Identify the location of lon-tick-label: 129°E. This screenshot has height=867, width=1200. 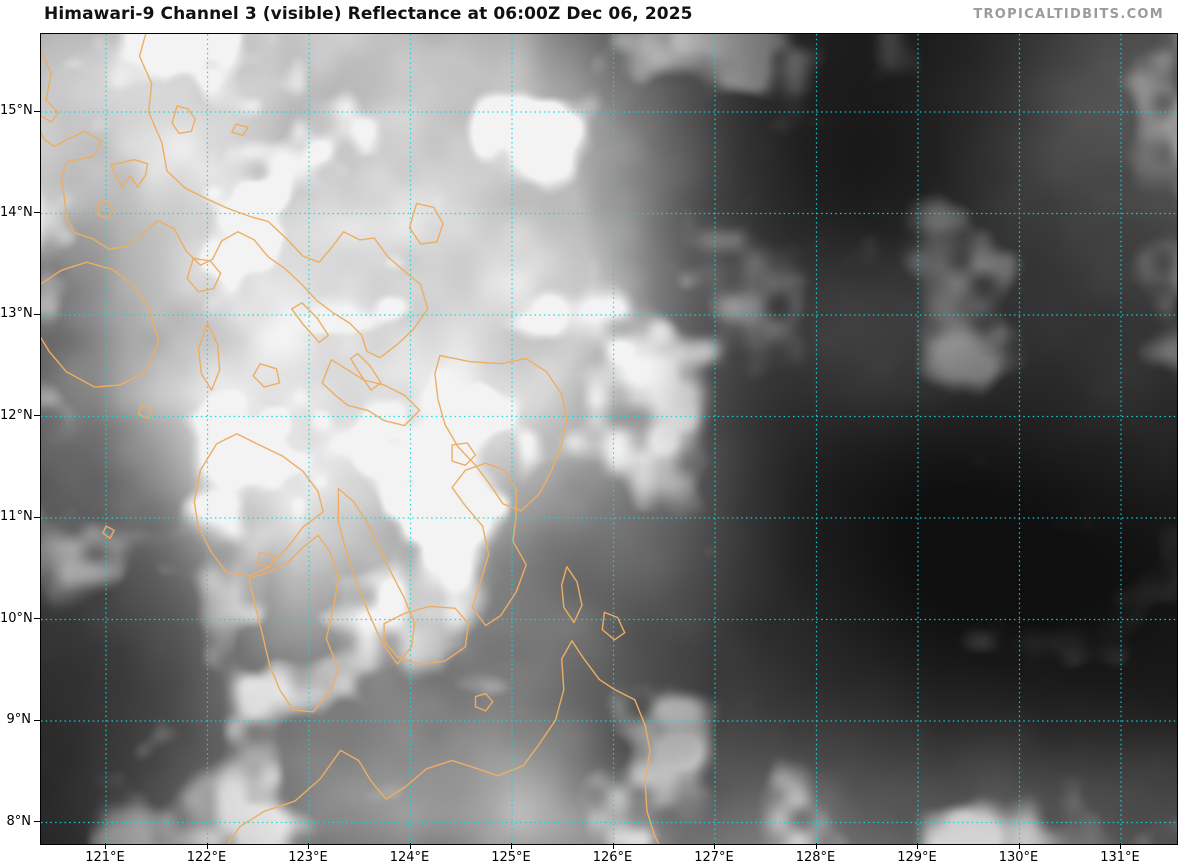
(917, 857).